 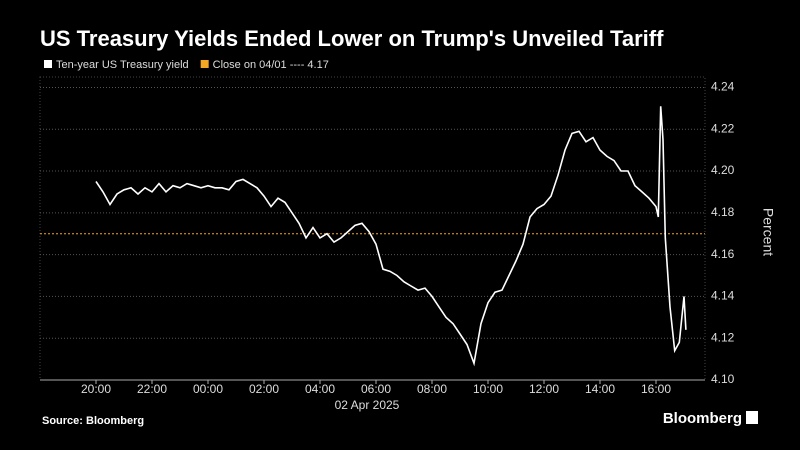 What do you see at coordinates (122, 65) in the screenshot?
I see `legend-label: Ten-year US Treasury yield` at bounding box center [122, 65].